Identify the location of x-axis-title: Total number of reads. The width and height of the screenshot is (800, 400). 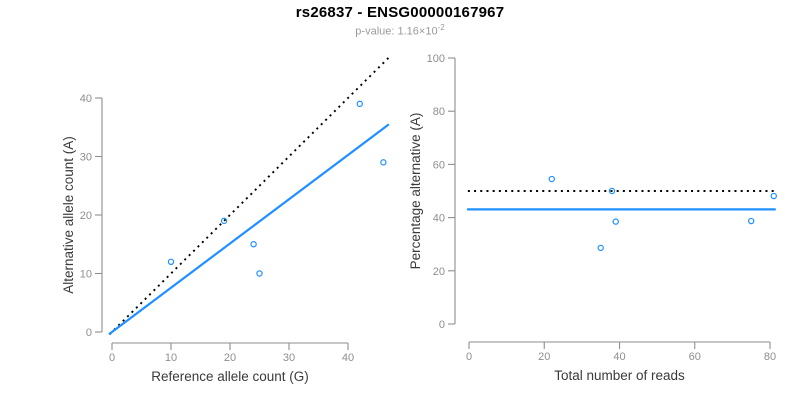
(619, 375).